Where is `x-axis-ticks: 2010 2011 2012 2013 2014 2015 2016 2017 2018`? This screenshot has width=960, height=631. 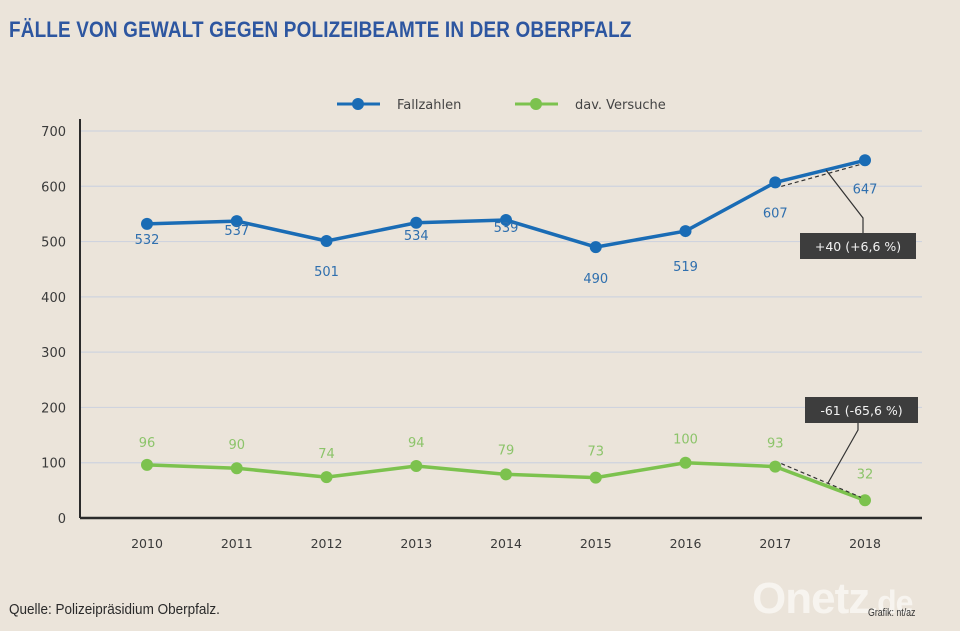 x-axis-ticks: 2010 2011 2012 2013 2014 2015 2016 2017 2018 is located at coordinates (506, 543).